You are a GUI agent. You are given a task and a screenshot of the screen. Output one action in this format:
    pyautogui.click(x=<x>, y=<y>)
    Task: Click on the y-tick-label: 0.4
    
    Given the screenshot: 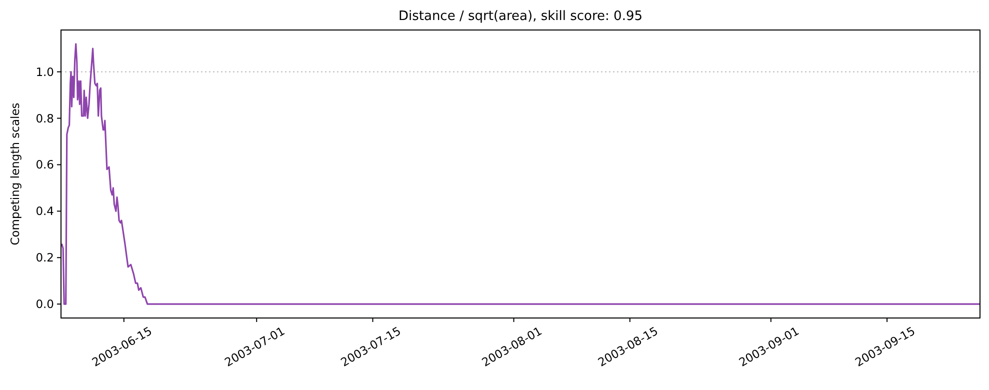 What is the action you would take?
    pyautogui.click(x=45, y=211)
    